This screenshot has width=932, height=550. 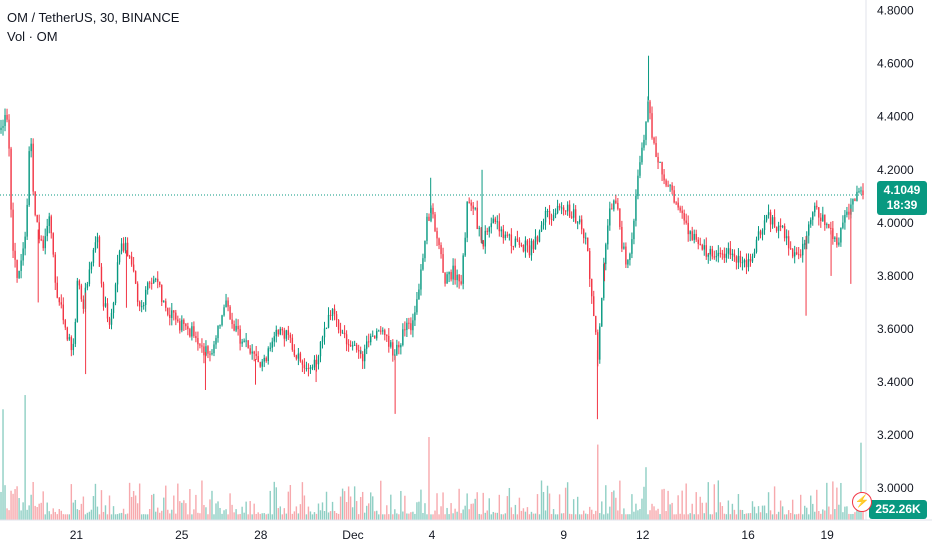 What do you see at coordinates (895, 382) in the screenshot?
I see `y-tick-label: 3.4000` at bounding box center [895, 382].